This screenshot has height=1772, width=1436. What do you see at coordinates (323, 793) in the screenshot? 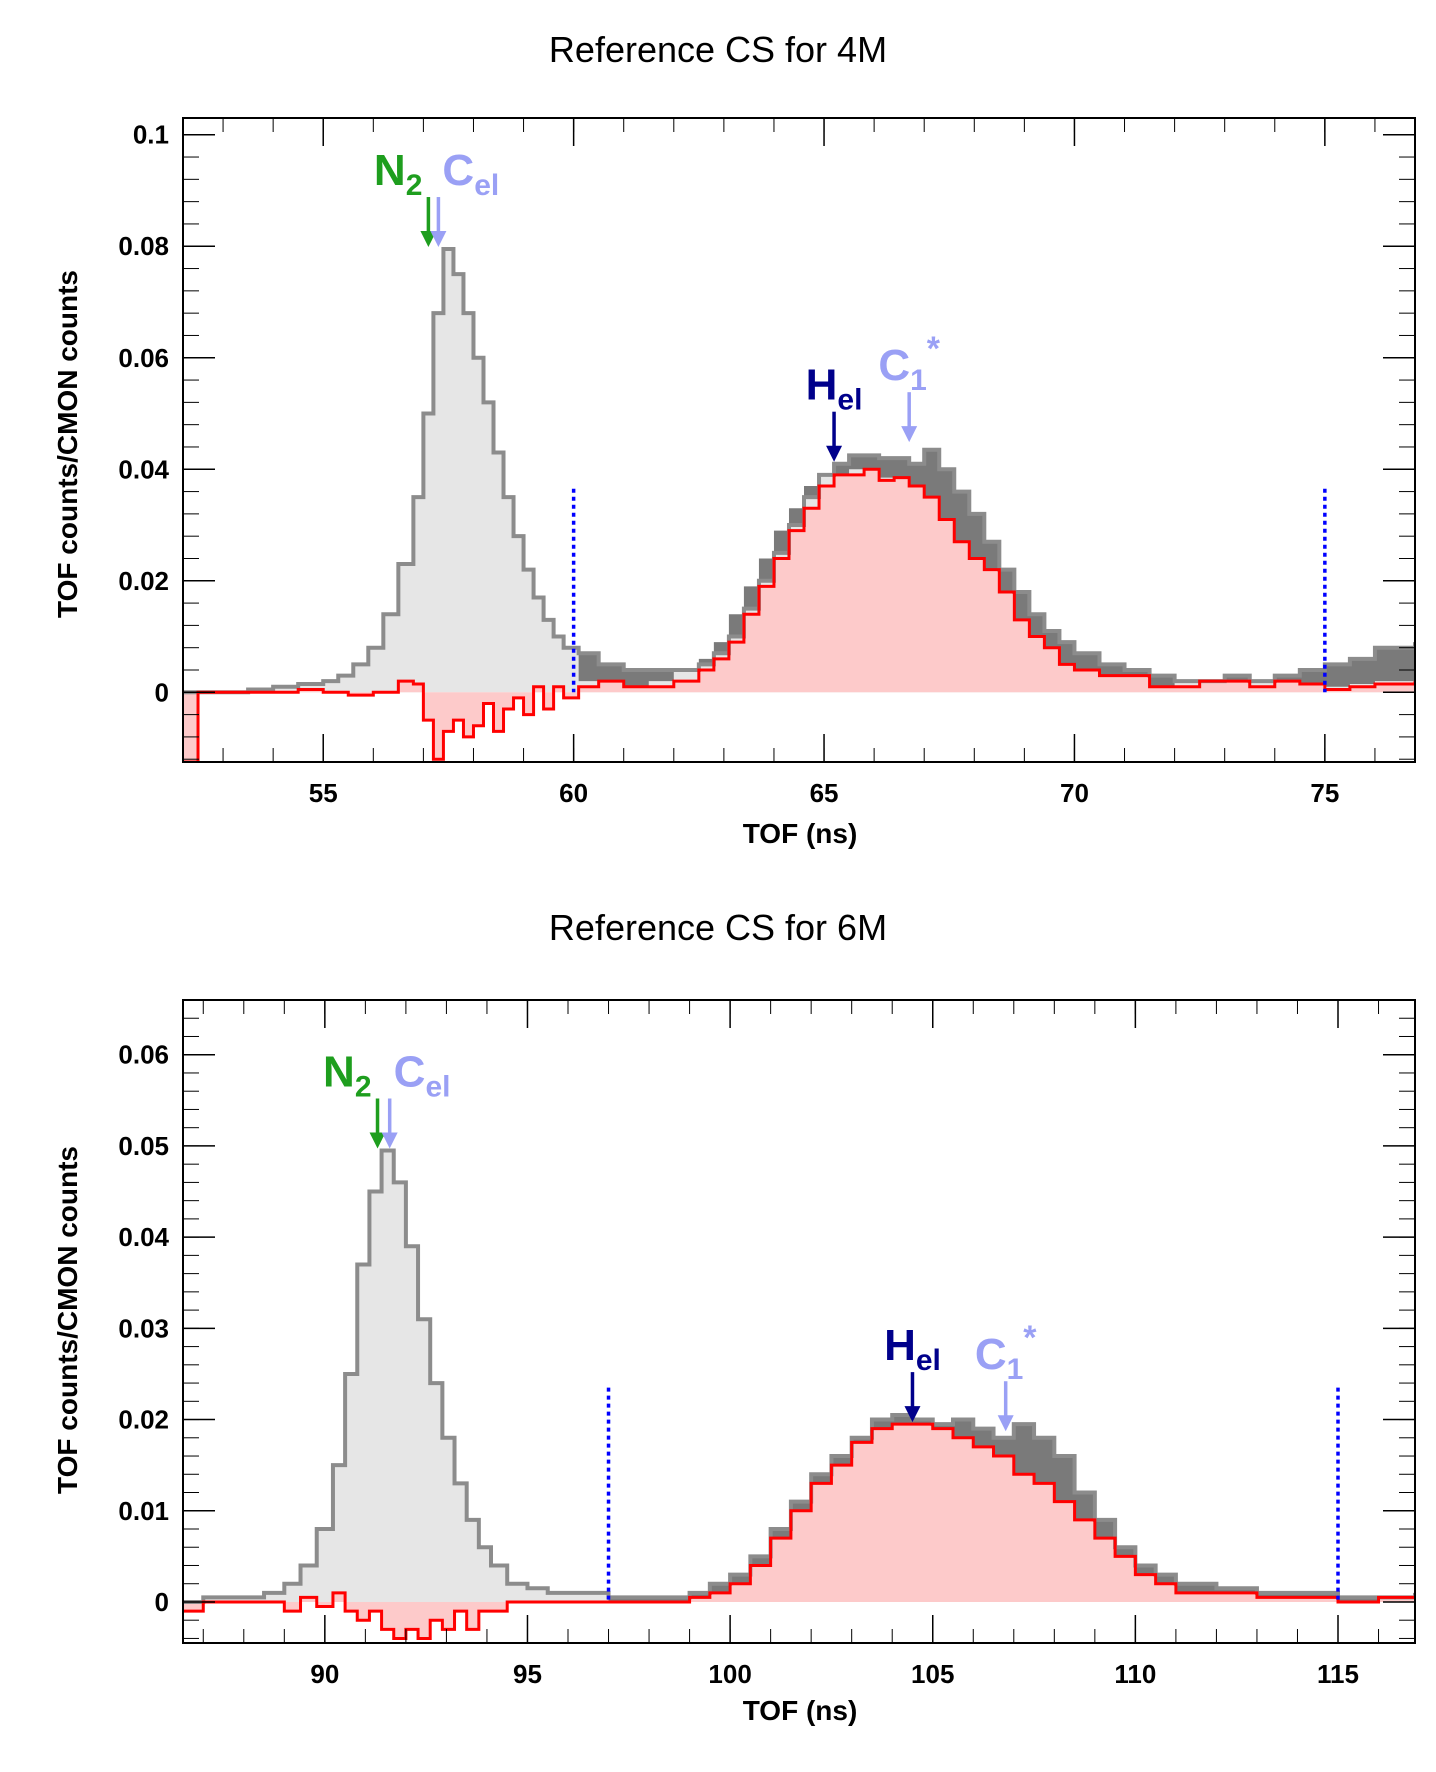
I see `x-tick-label: 55` at bounding box center [323, 793].